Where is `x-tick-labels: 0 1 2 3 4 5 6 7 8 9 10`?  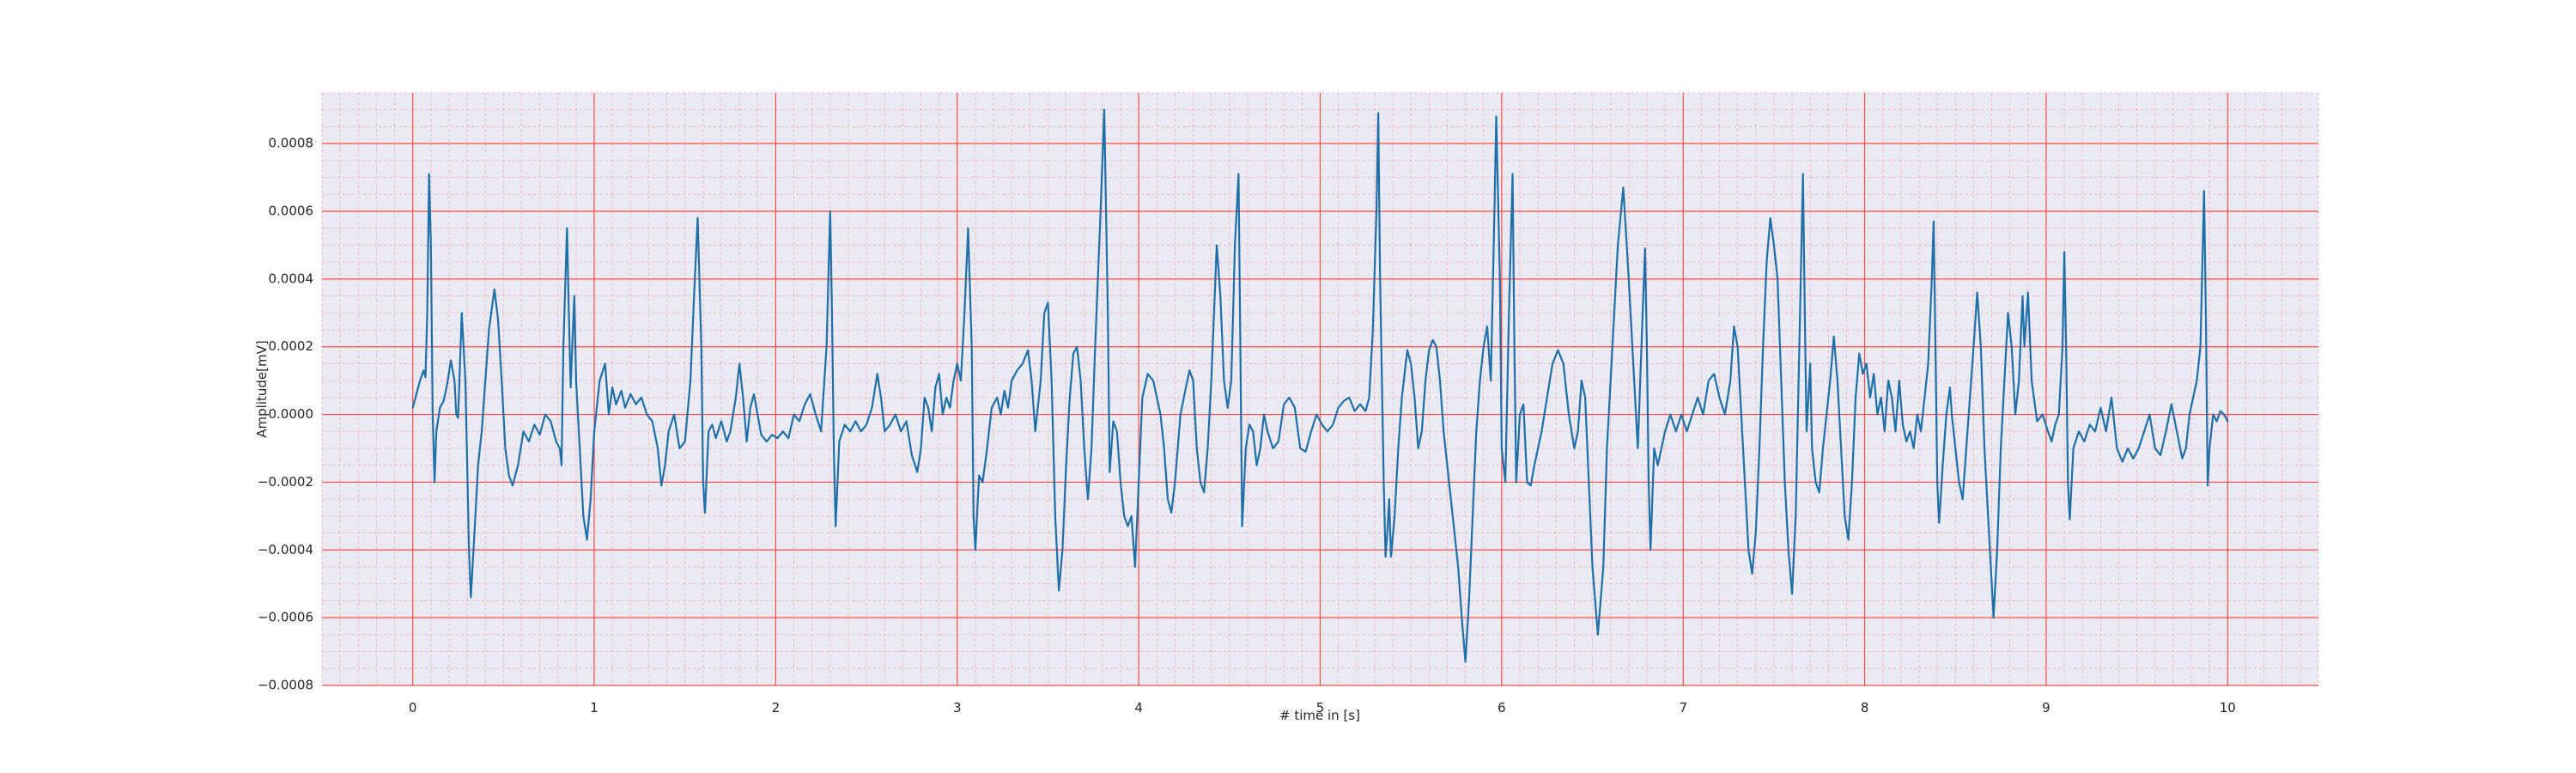
x-tick-labels: 0 1 2 3 4 5 6 7 8 9 10 is located at coordinates (1323, 707).